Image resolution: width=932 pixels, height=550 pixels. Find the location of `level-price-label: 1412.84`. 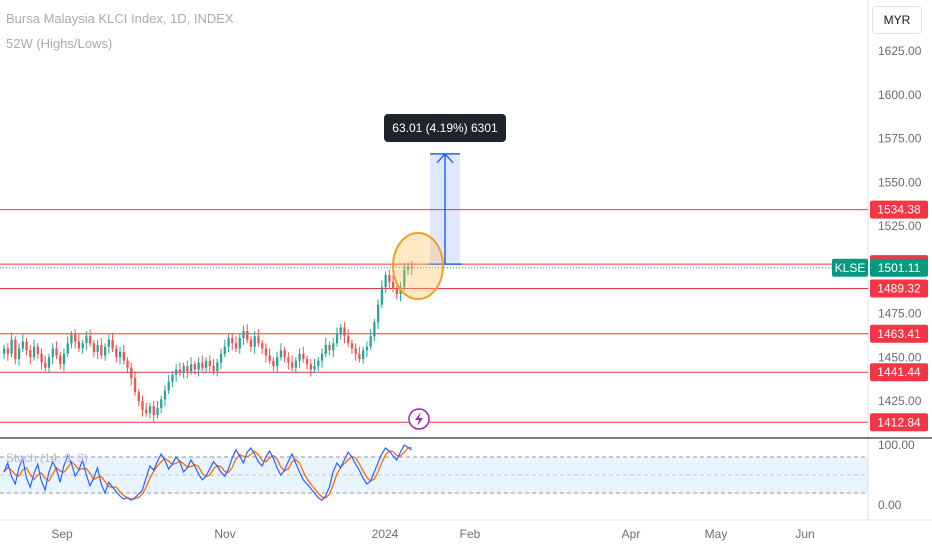

level-price-label: 1412.84 is located at coordinates (899, 422).